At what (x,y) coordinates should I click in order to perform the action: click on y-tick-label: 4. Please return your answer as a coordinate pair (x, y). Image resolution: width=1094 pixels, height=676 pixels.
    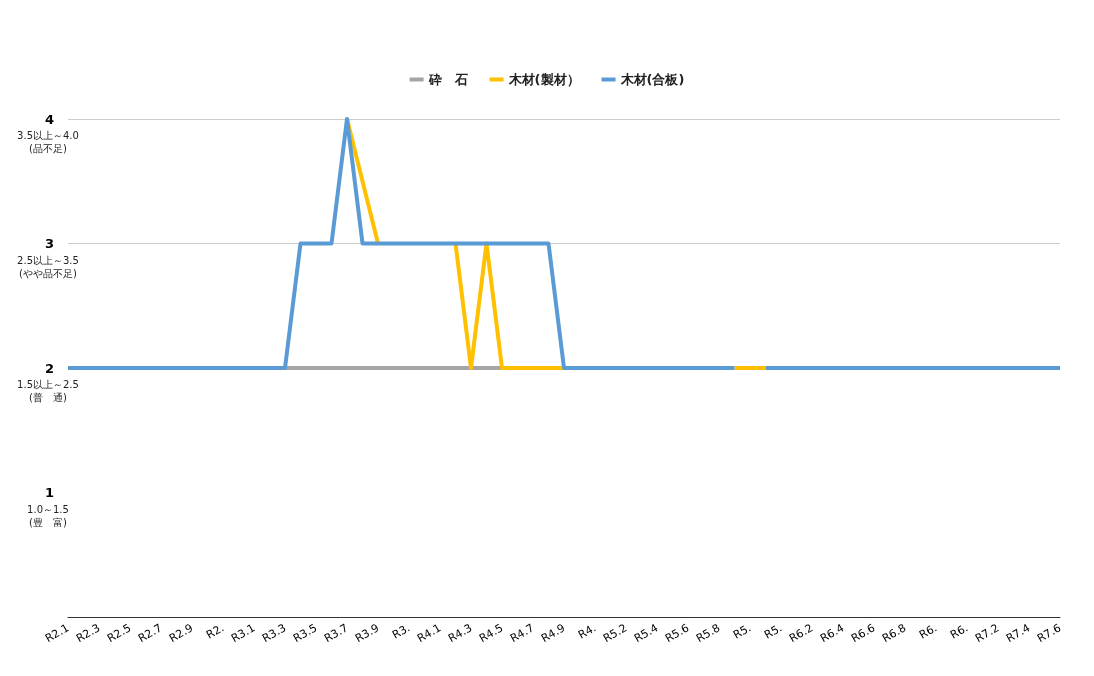
    Looking at the image, I should click on (49, 119).